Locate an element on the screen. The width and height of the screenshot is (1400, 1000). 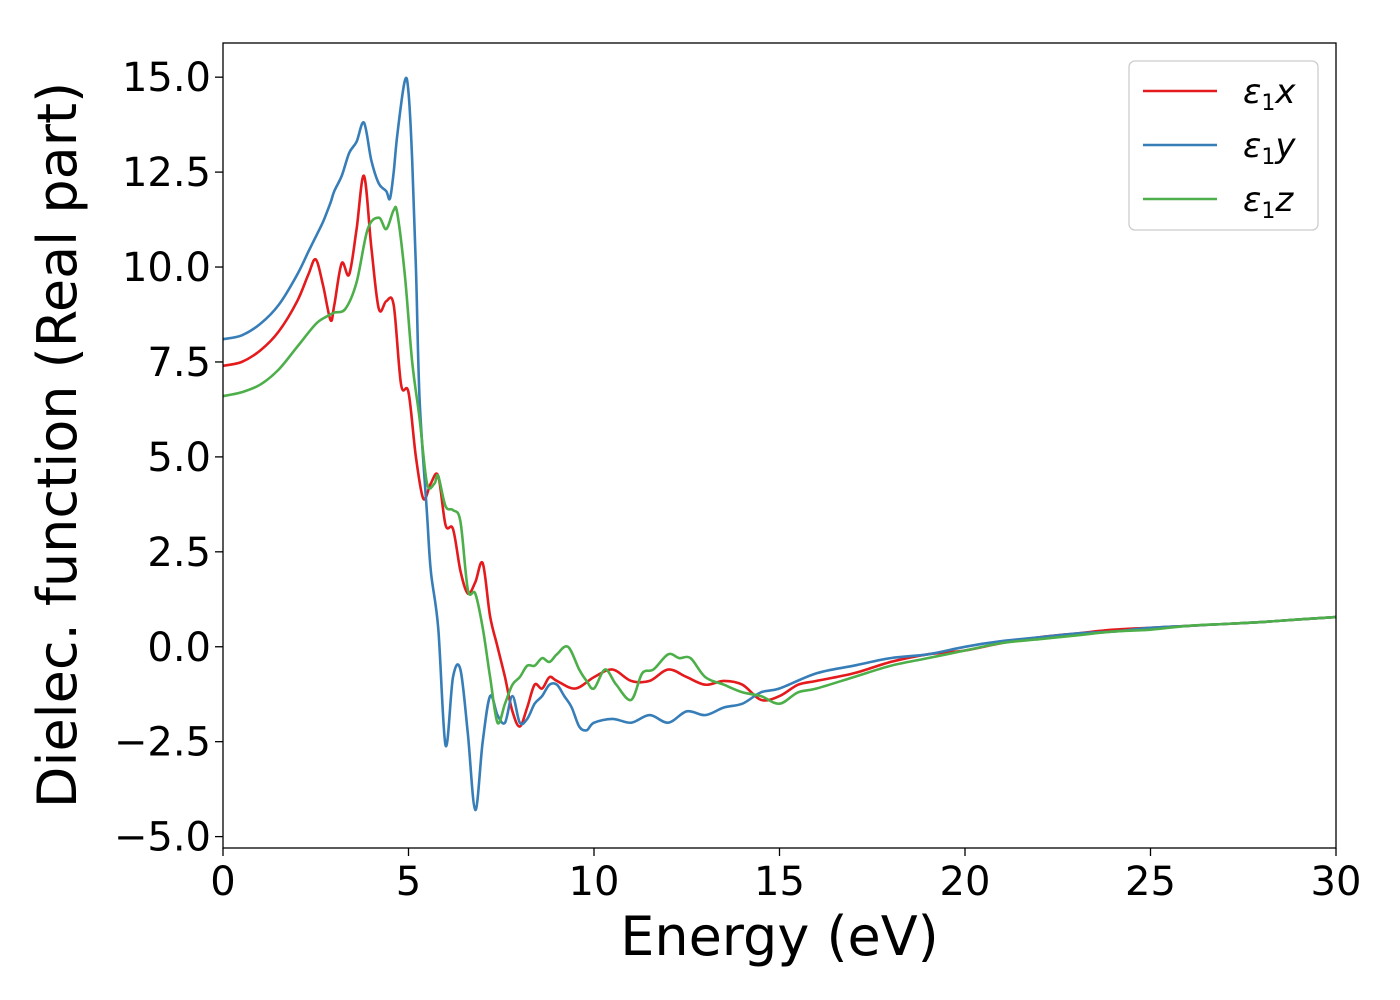
y-tick-label: 10.0 is located at coordinates (166, 268).